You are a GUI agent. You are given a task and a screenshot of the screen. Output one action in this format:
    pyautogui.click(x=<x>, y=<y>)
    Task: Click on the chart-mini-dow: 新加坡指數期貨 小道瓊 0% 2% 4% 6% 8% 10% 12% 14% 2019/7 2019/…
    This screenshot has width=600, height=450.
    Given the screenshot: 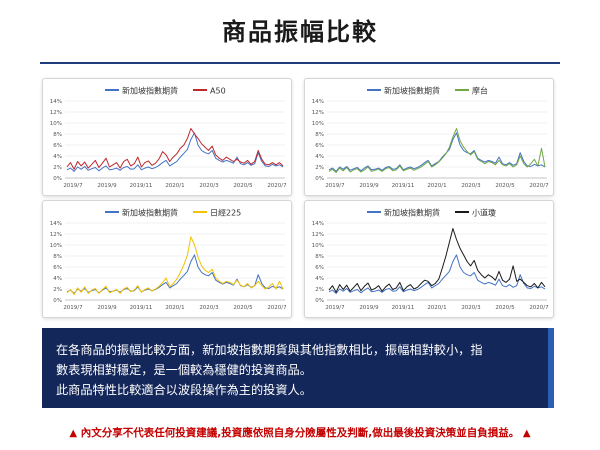 What is the action you would take?
    pyautogui.click(x=430, y=260)
    